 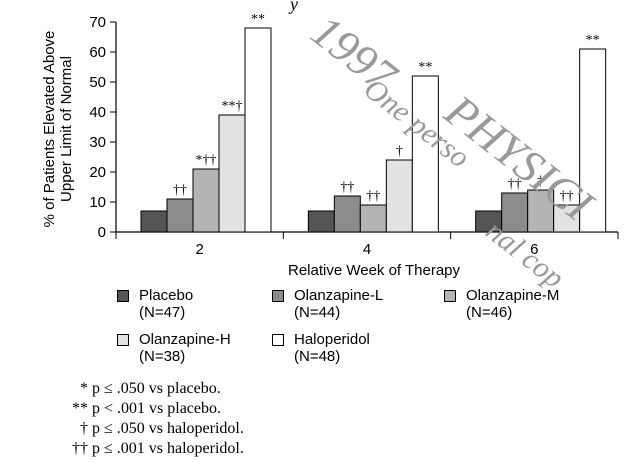 What do you see at coordinates (317, 356) in the screenshot?
I see `legend-n-haloperidol: (N=48)` at bounding box center [317, 356].